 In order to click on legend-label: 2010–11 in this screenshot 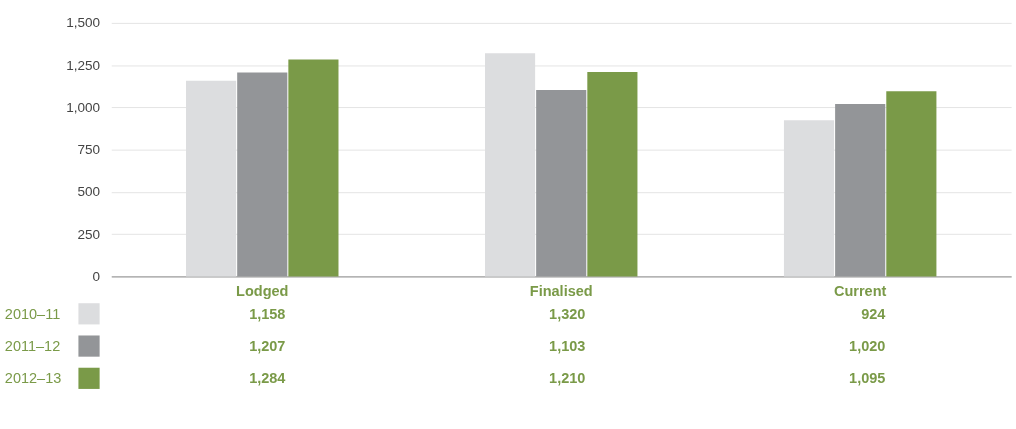, I will do `click(32, 313)`.